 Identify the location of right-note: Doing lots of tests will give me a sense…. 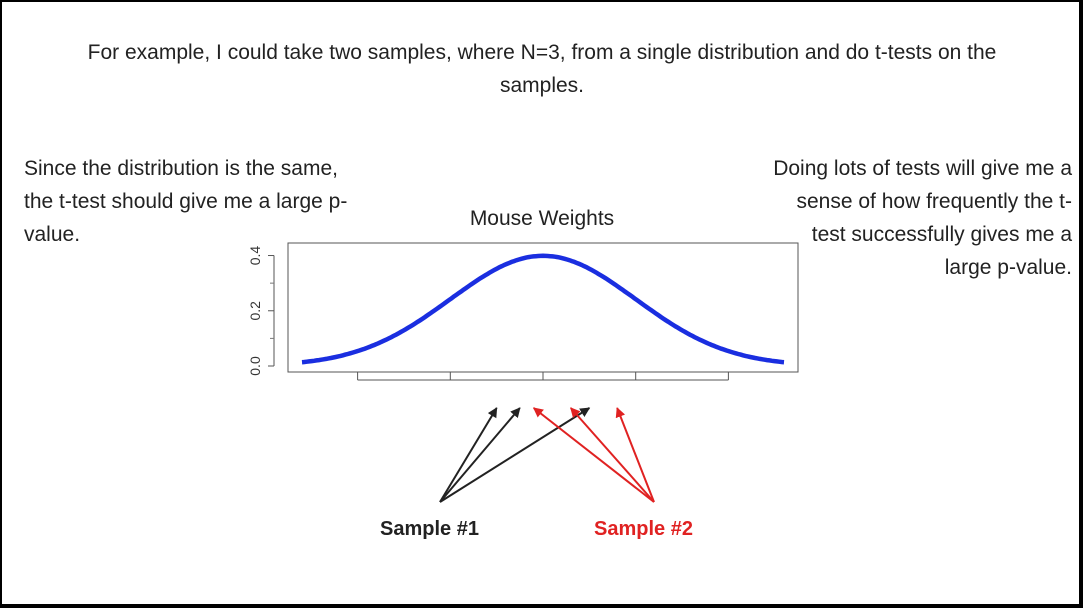
(922, 218).